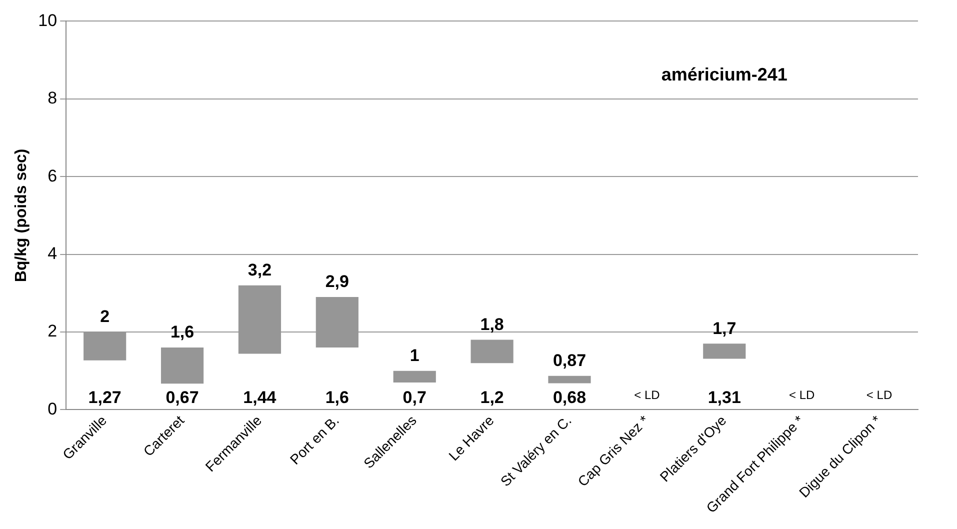 The width and height of the screenshot is (957, 529). Describe the element at coordinates (569, 397) in the screenshot. I see `annotation: 0,68` at that location.